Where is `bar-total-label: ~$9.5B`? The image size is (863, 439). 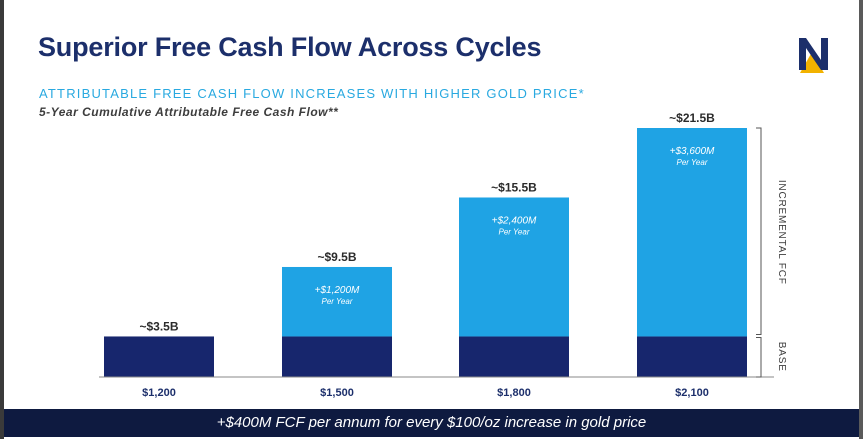 bar-total-label: ~$9.5B is located at coordinates (336, 257).